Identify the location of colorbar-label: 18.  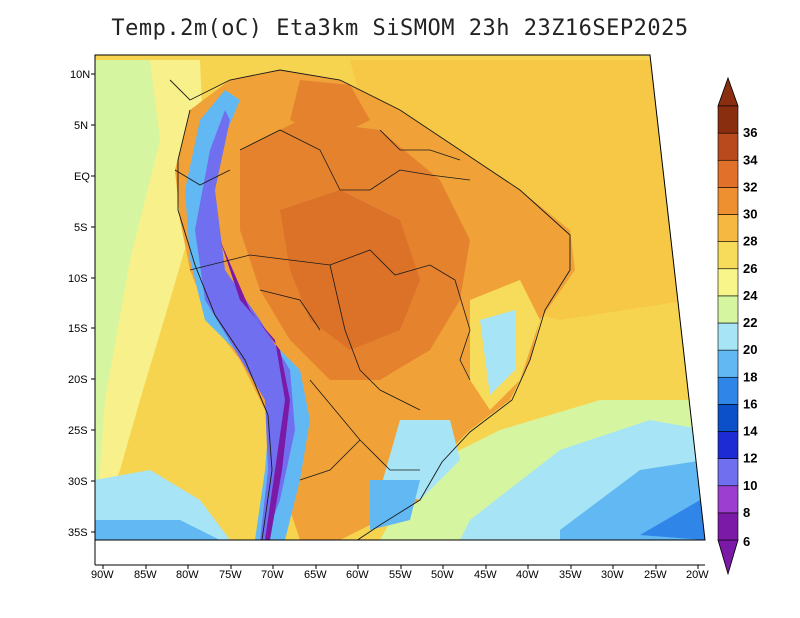
(750, 376).